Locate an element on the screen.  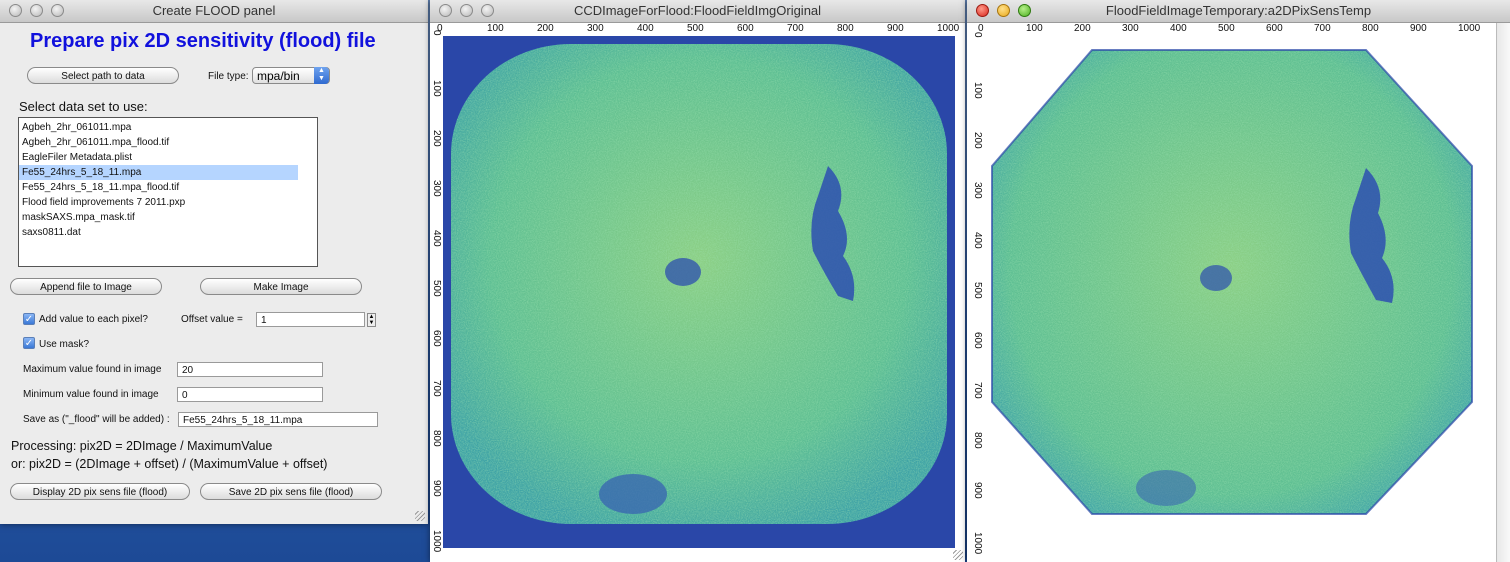
save-as-input: Fe55_24hrs_5_18_11.mpa is located at coordinates (278, 419).